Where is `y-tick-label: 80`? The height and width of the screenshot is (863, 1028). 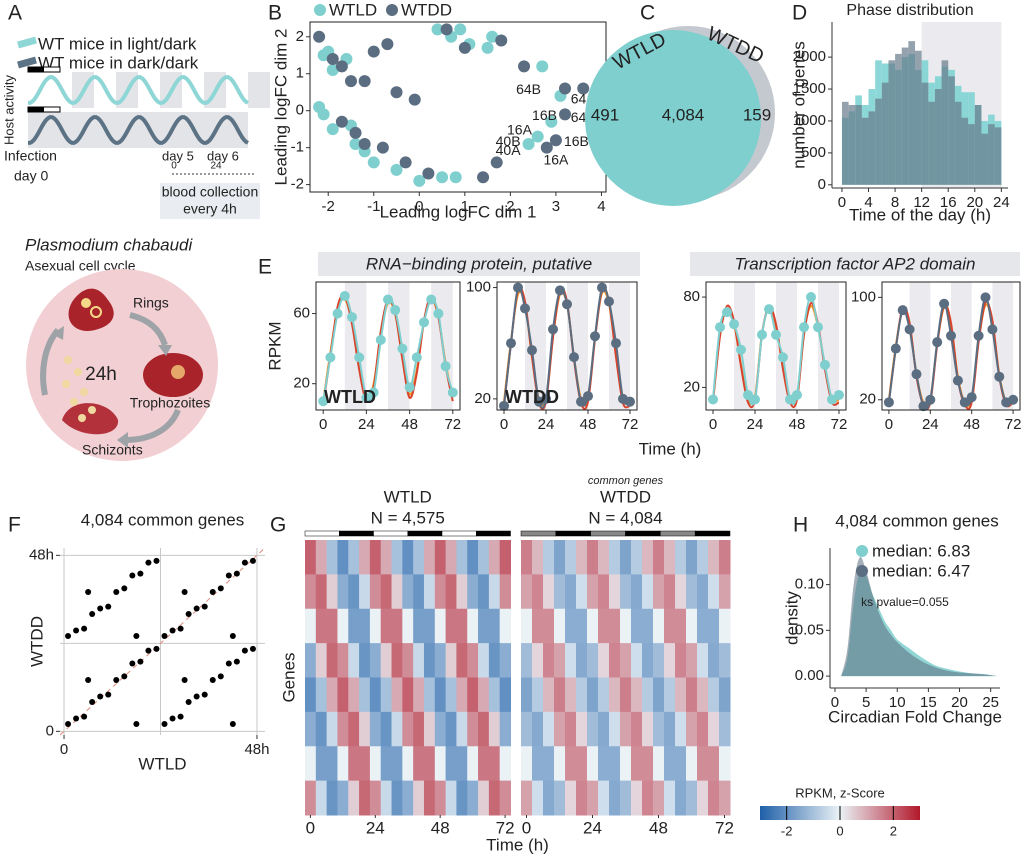
y-tick-label: 80 is located at coordinates (691, 296).